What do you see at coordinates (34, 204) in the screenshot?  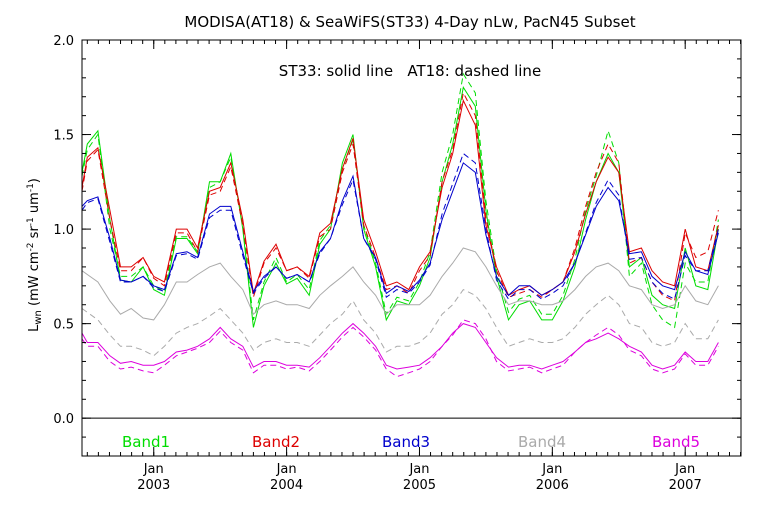 I see `y-axis-label-unit-3: um` at bounding box center [34, 204].